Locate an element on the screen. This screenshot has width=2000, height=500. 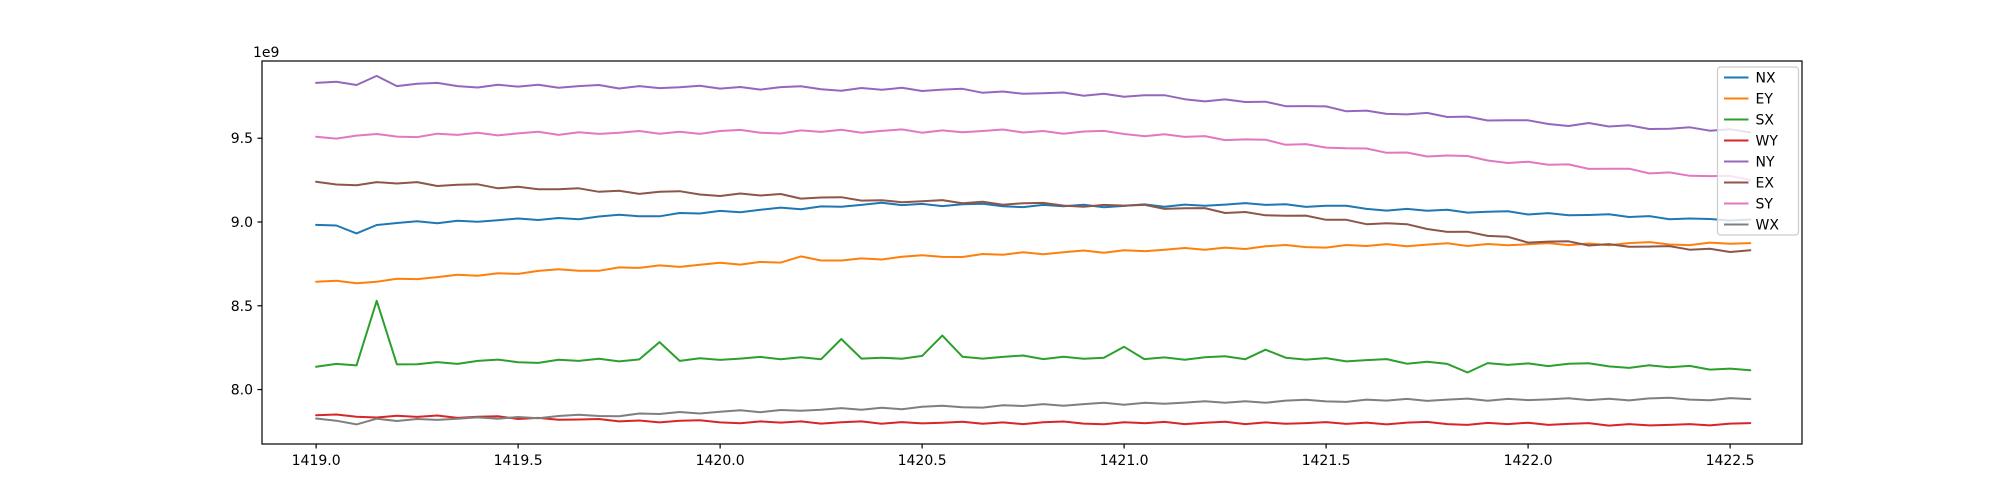
legend: NX EY SX WY NY EX SY WX is located at coordinates (1758, 151).